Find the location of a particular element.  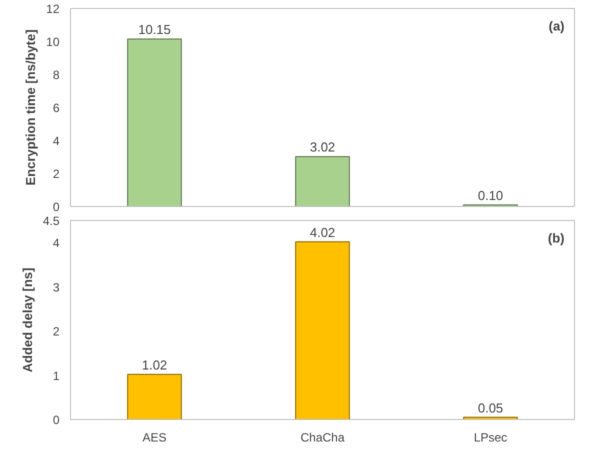

y-axis-title: Added delay [ns] is located at coordinates (27, 320).